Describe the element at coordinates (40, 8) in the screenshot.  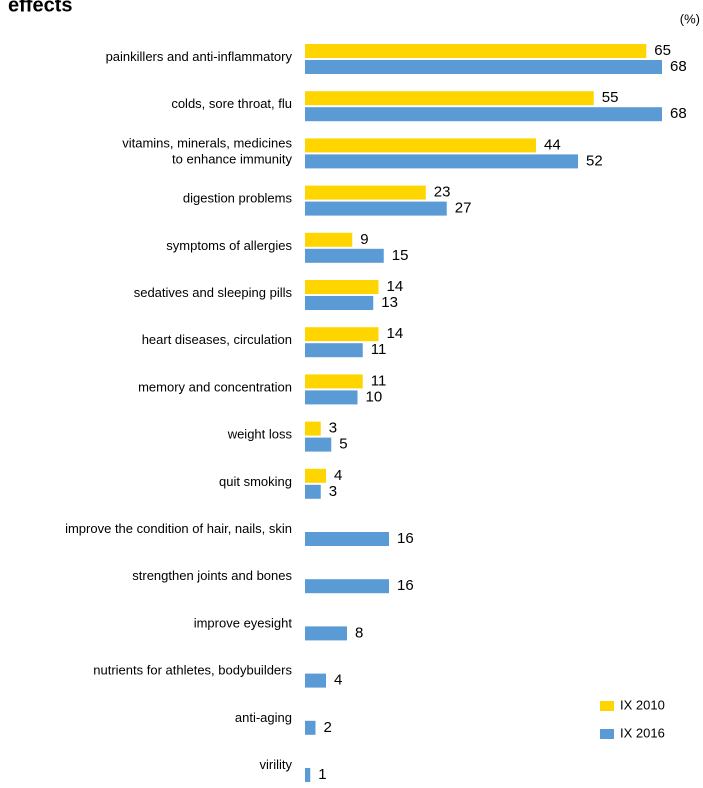
I see `chart-title: effects` at that location.